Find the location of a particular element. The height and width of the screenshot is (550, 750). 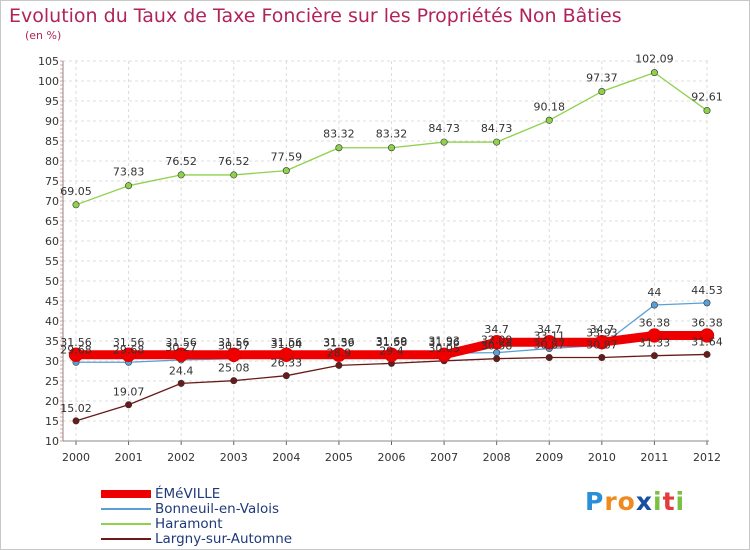

data-label: 33.11 is located at coordinates (550, 336).